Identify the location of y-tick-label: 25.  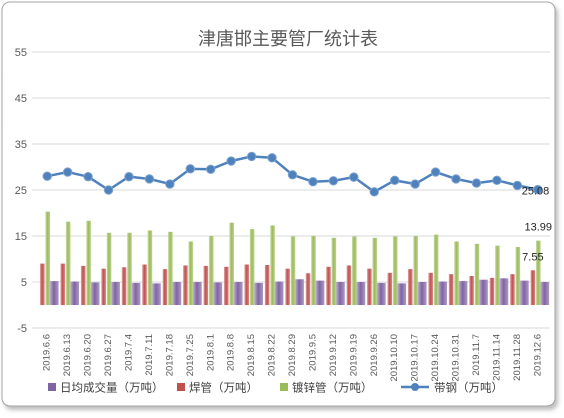
(21, 191).